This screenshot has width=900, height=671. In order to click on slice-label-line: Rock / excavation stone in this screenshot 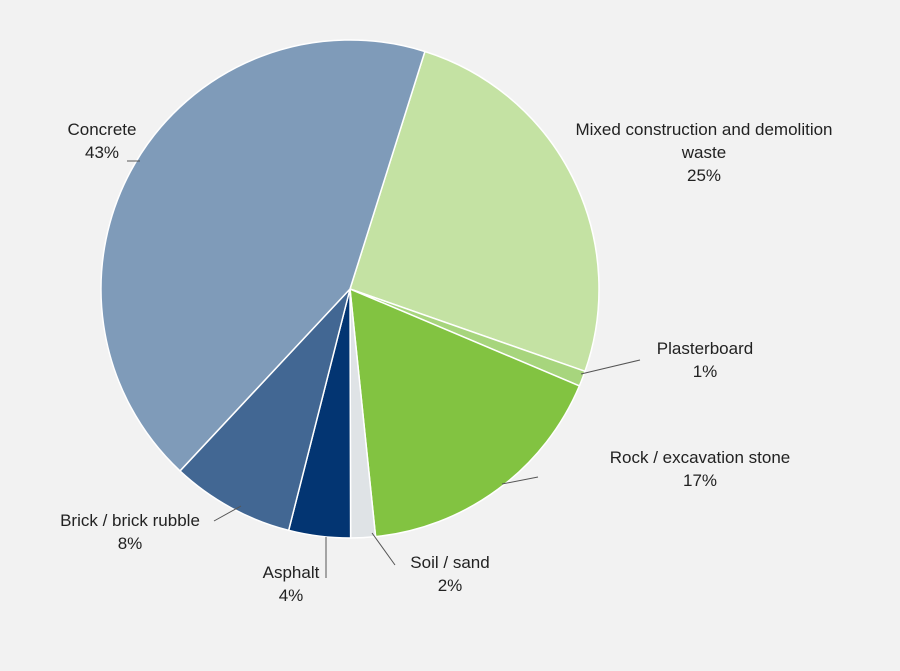, I will do `click(700, 457)`.